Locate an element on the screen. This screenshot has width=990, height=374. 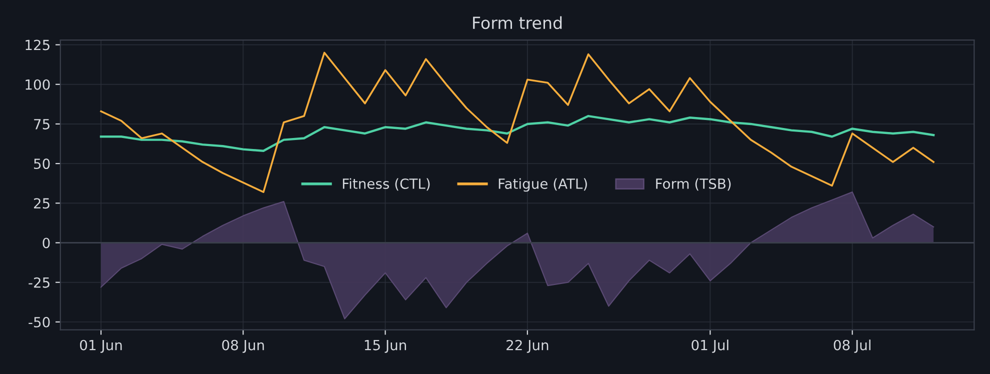
legend-label: Form (TSB) is located at coordinates (693, 184).